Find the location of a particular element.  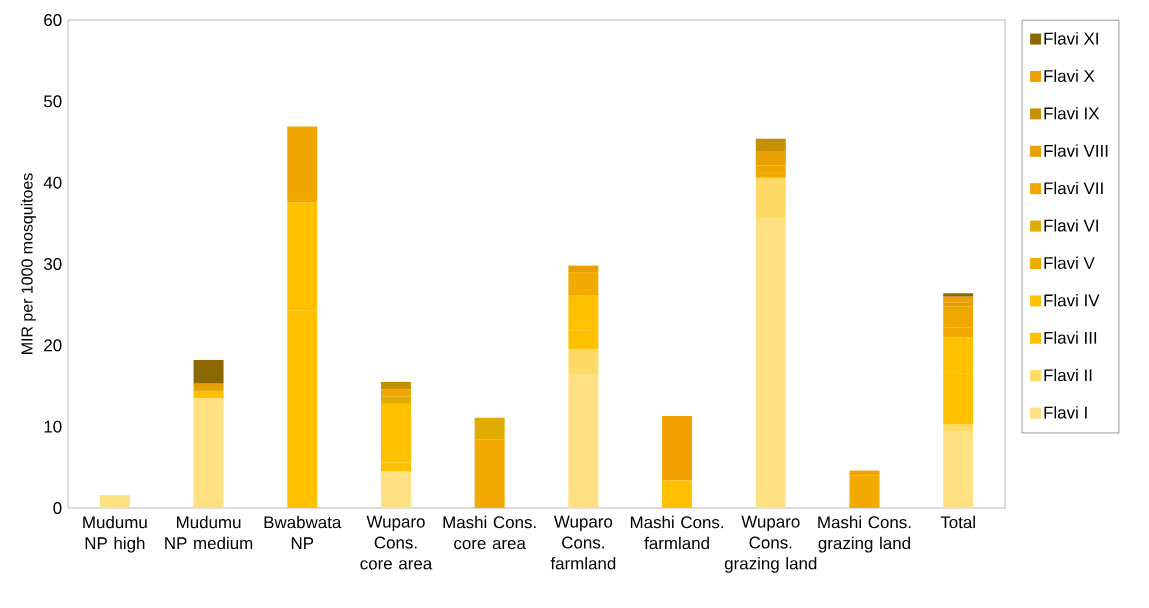

x-tick-label: Wuparo Cons. farmland is located at coordinates (583, 542).